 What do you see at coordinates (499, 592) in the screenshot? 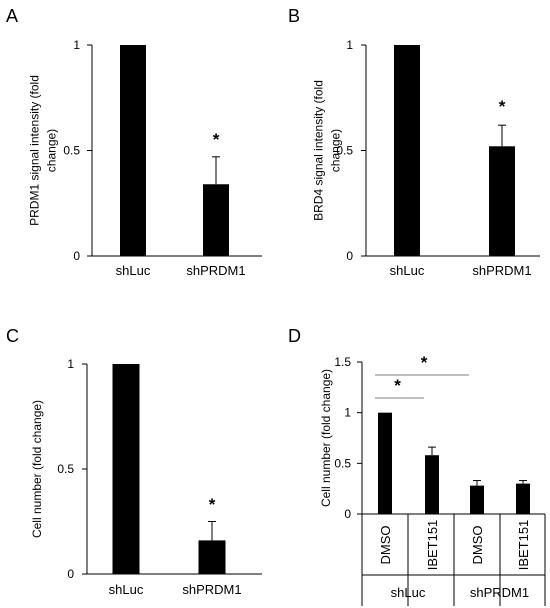
I see `group-label: shPRDM1` at bounding box center [499, 592].